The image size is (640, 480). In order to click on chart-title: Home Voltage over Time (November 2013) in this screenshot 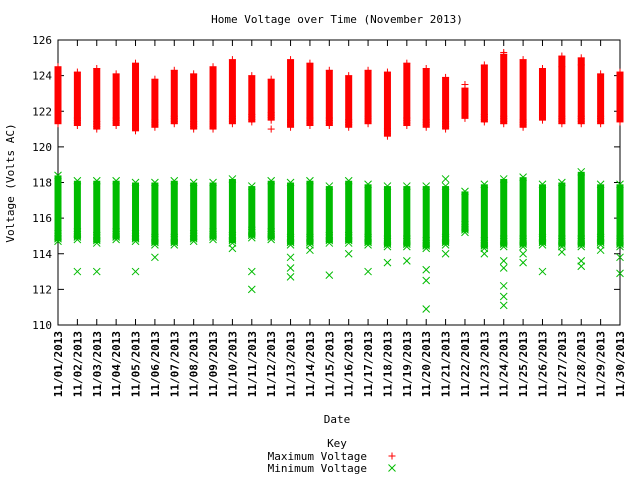, I will do `click(337, 19)`.